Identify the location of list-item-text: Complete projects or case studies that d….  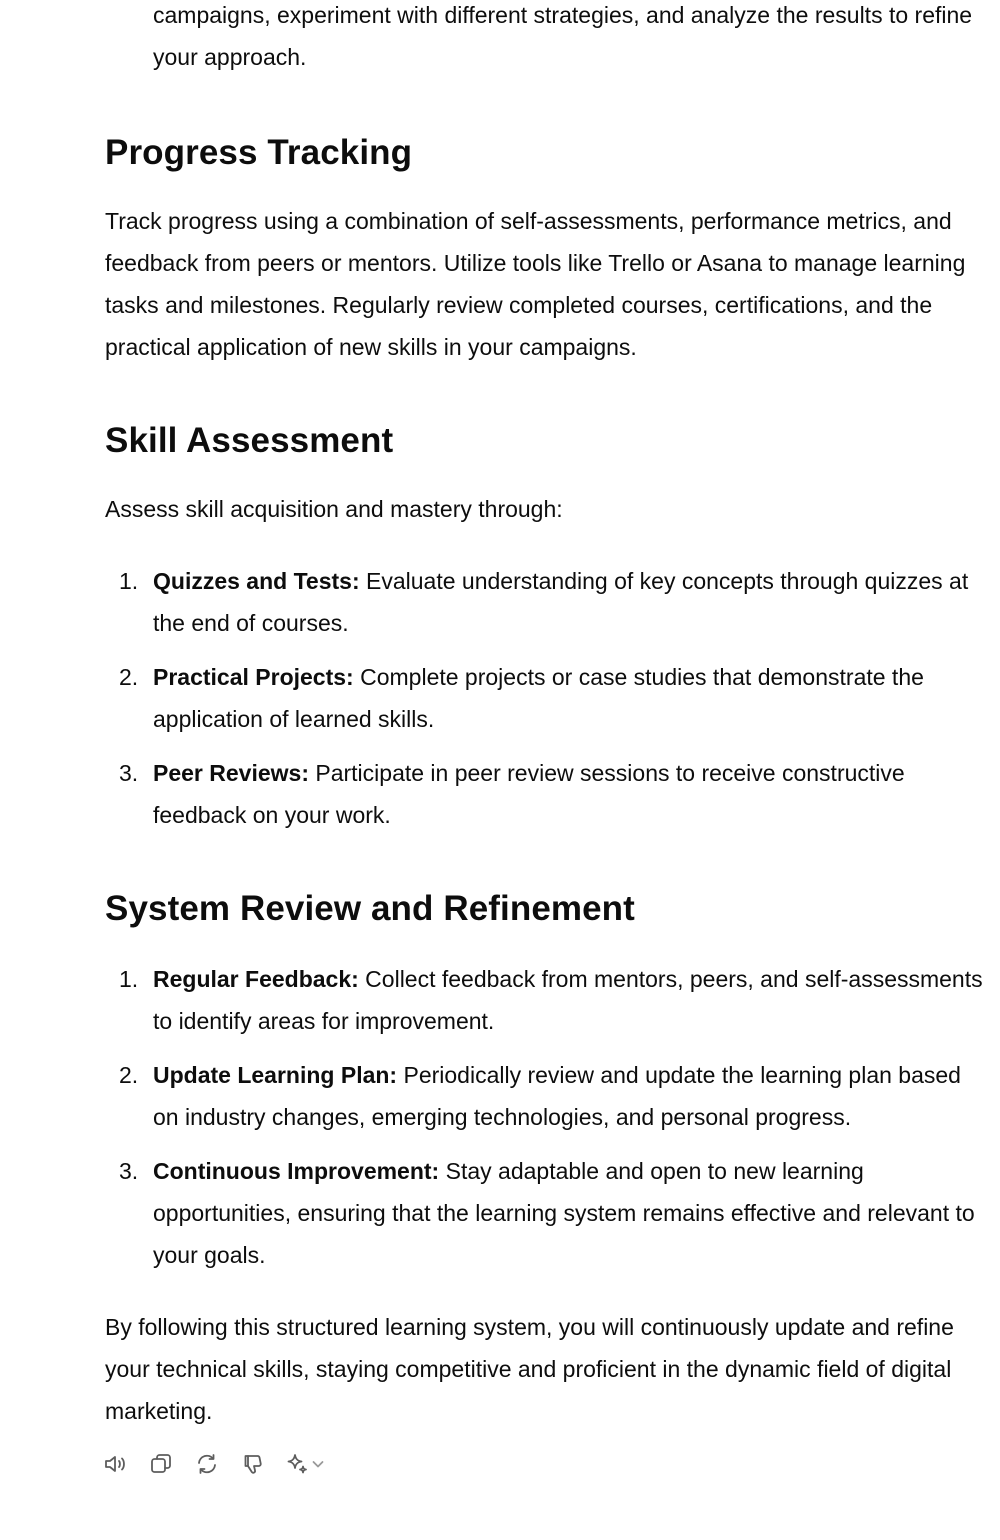
(538, 698).